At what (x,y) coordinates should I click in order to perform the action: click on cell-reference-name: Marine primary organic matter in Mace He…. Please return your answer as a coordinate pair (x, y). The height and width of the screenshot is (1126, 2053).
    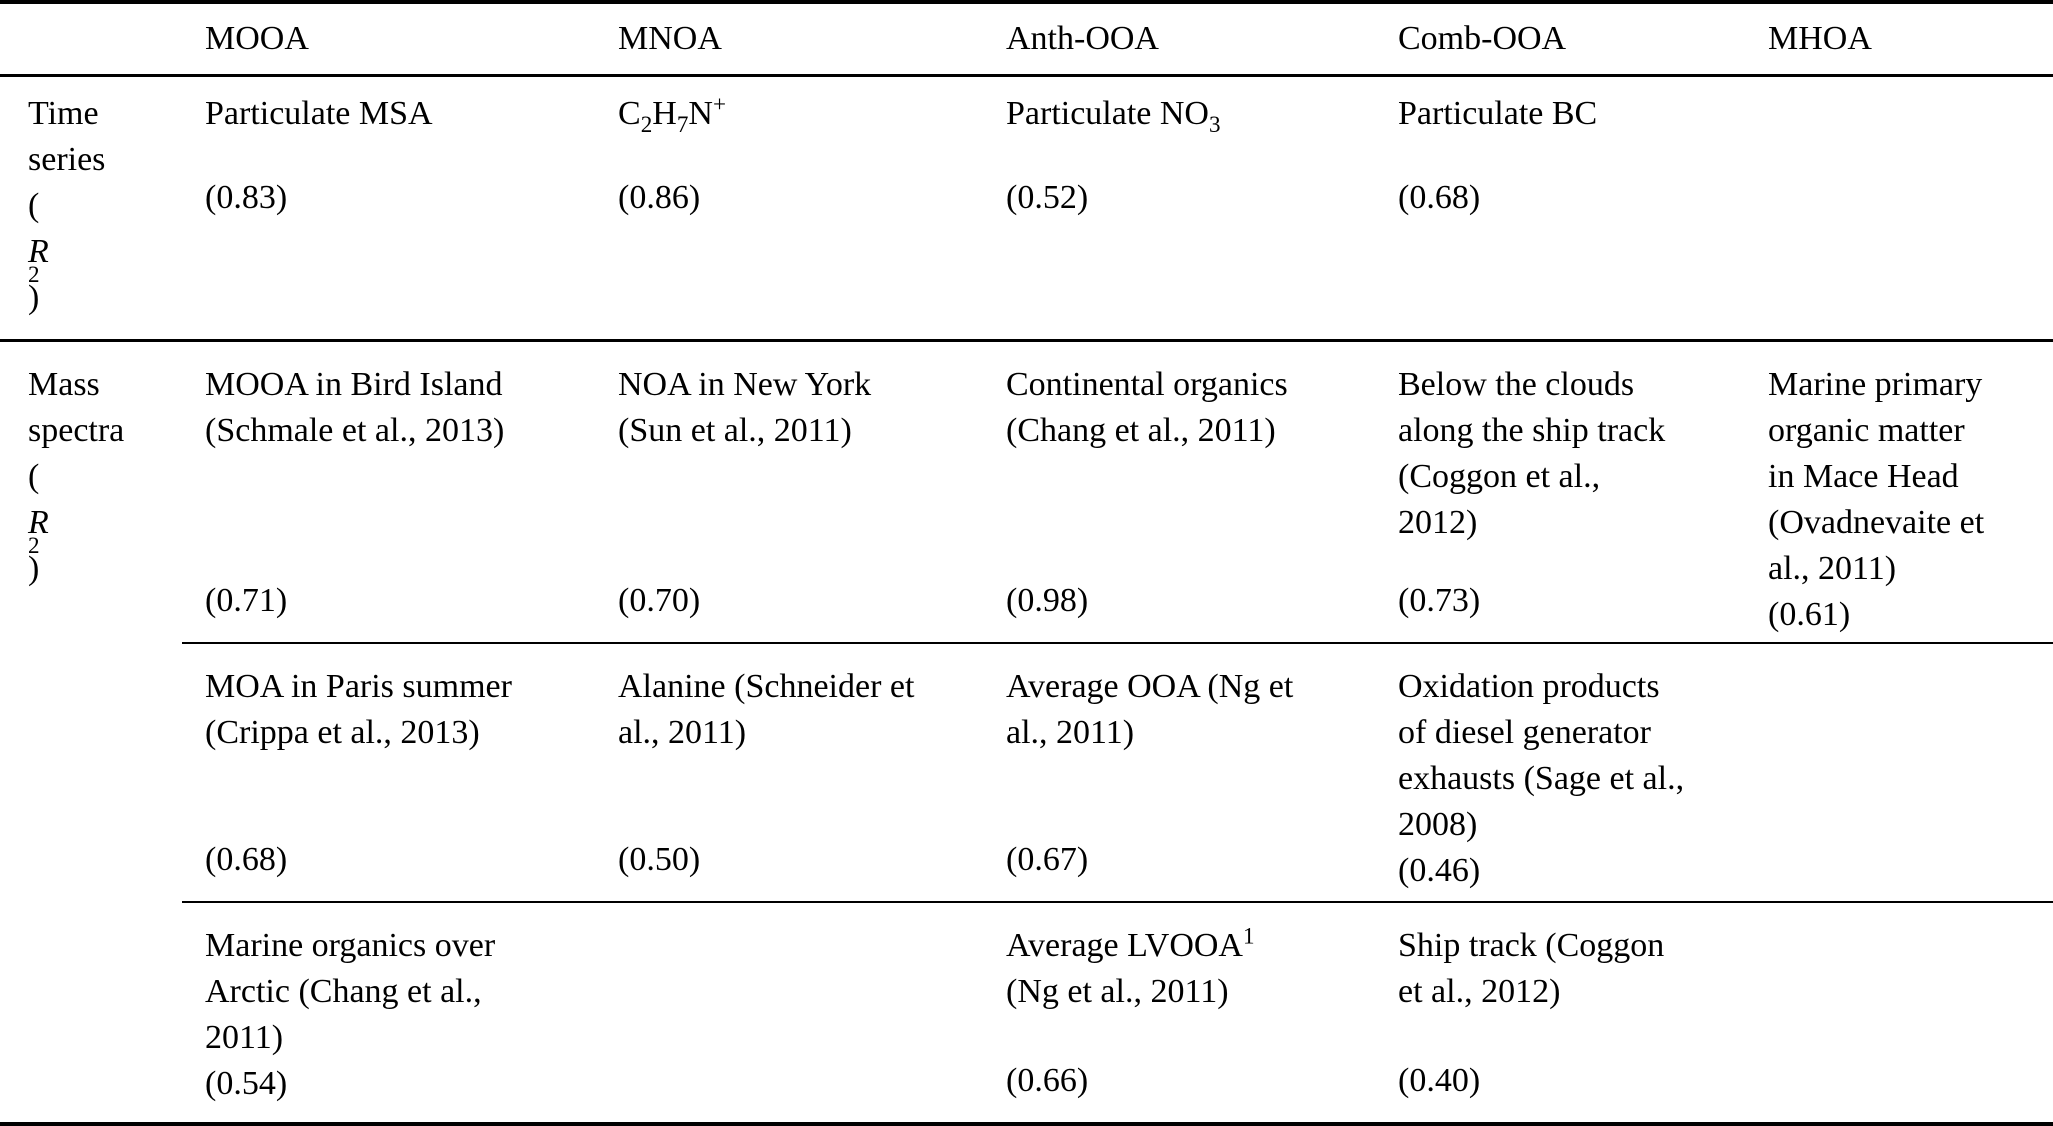
    Looking at the image, I should click on (1876, 476).